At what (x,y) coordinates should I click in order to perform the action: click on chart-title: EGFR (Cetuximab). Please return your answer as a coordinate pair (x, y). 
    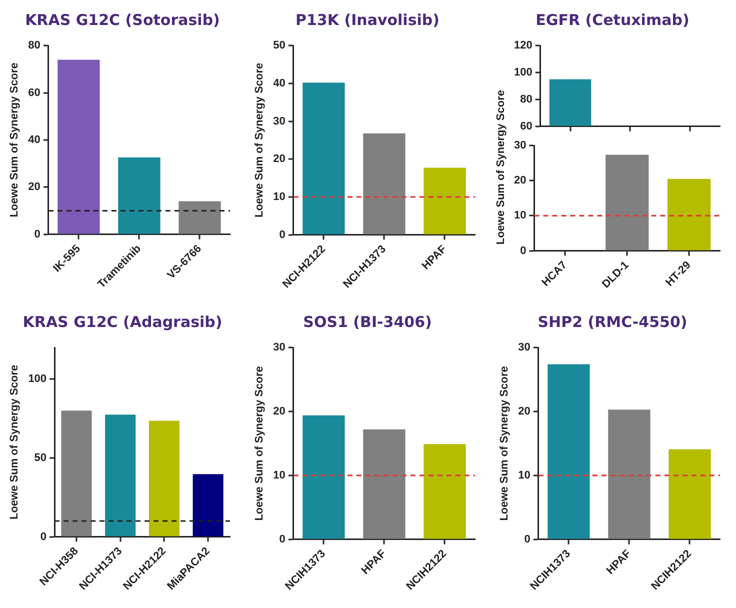
    Looking at the image, I should click on (612, 20).